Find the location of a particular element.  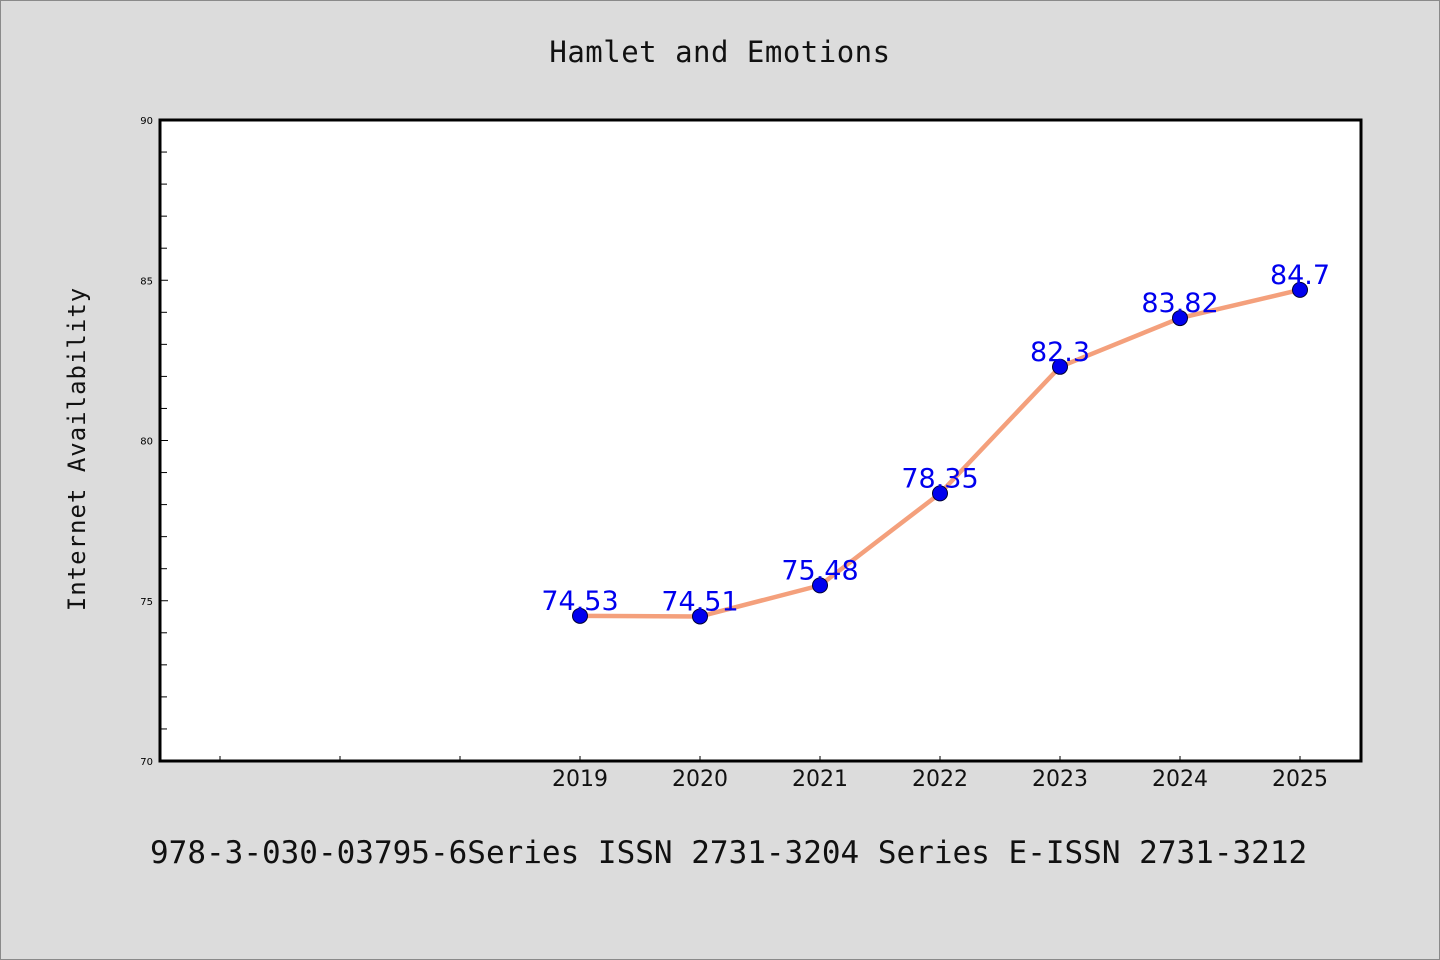

x-tick-label: 2021 is located at coordinates (820, 779).